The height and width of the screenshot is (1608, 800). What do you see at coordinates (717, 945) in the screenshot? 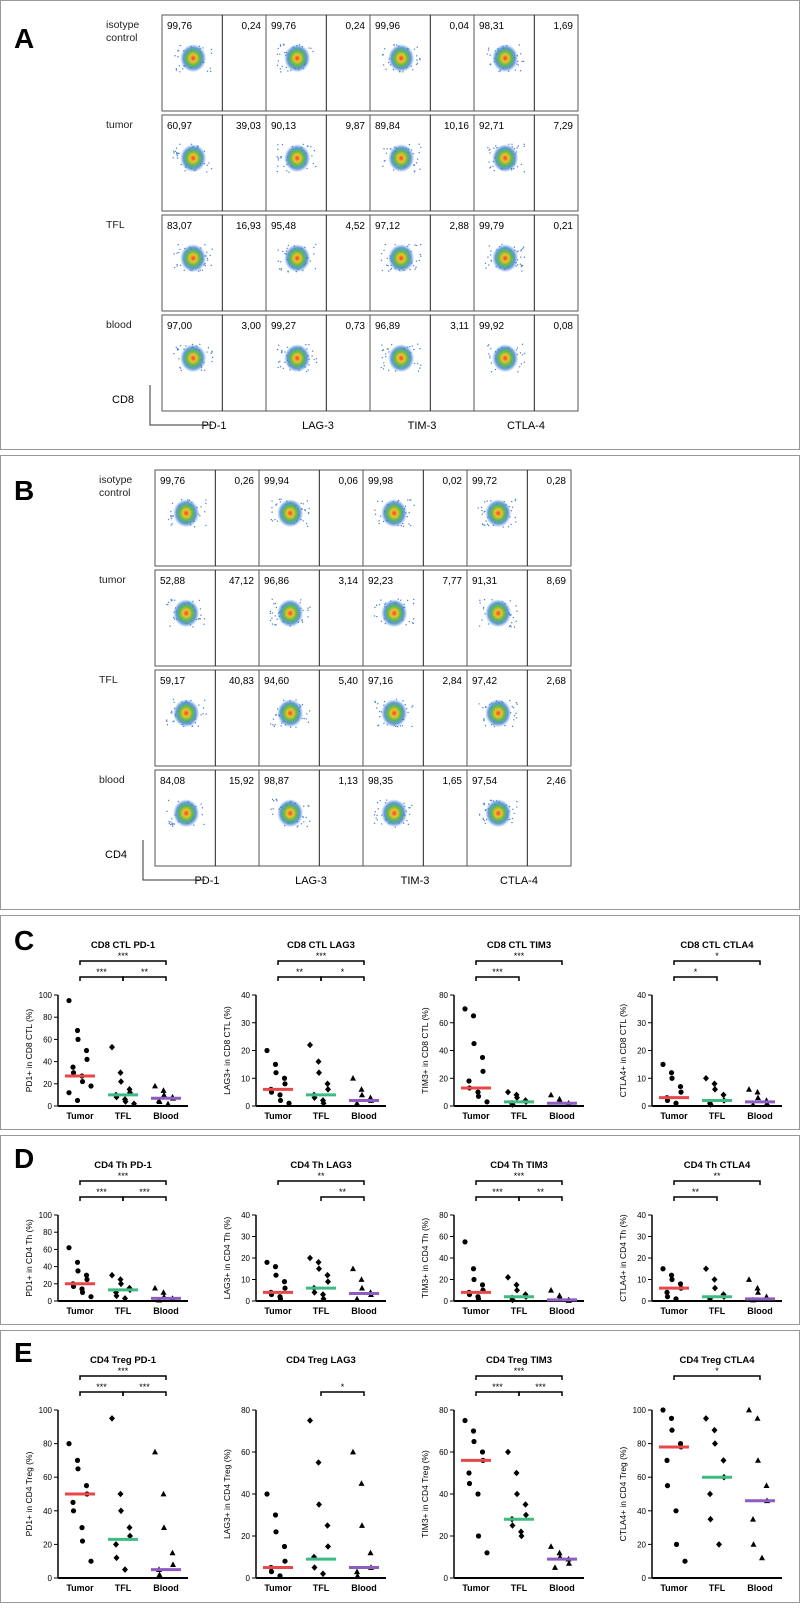
I see `chart-title: CD8 CTL CTLA4` at bounding box center [717, 945].